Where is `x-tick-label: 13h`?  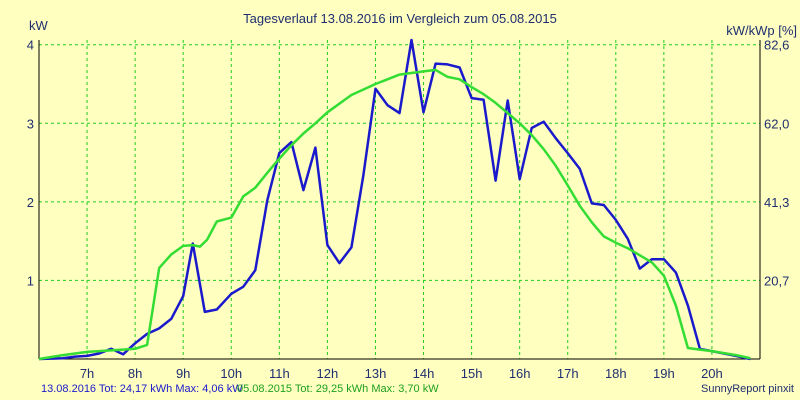 x-tick-label: 13h is located at coordinates (376, 373).